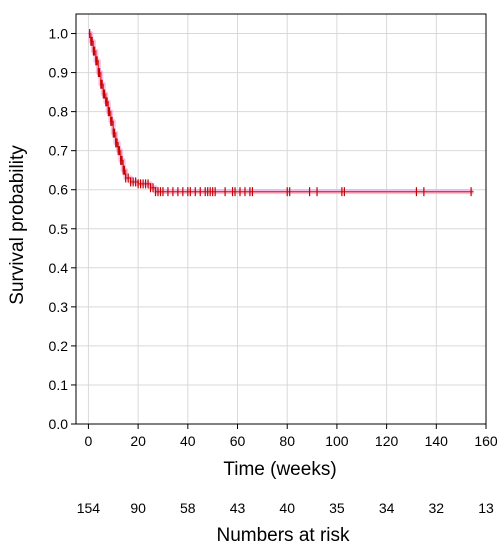  What do you see at coordinates (138, 508) in the screenshot?
I see `number-at-risk: 90` at bounding box center [138, 508].